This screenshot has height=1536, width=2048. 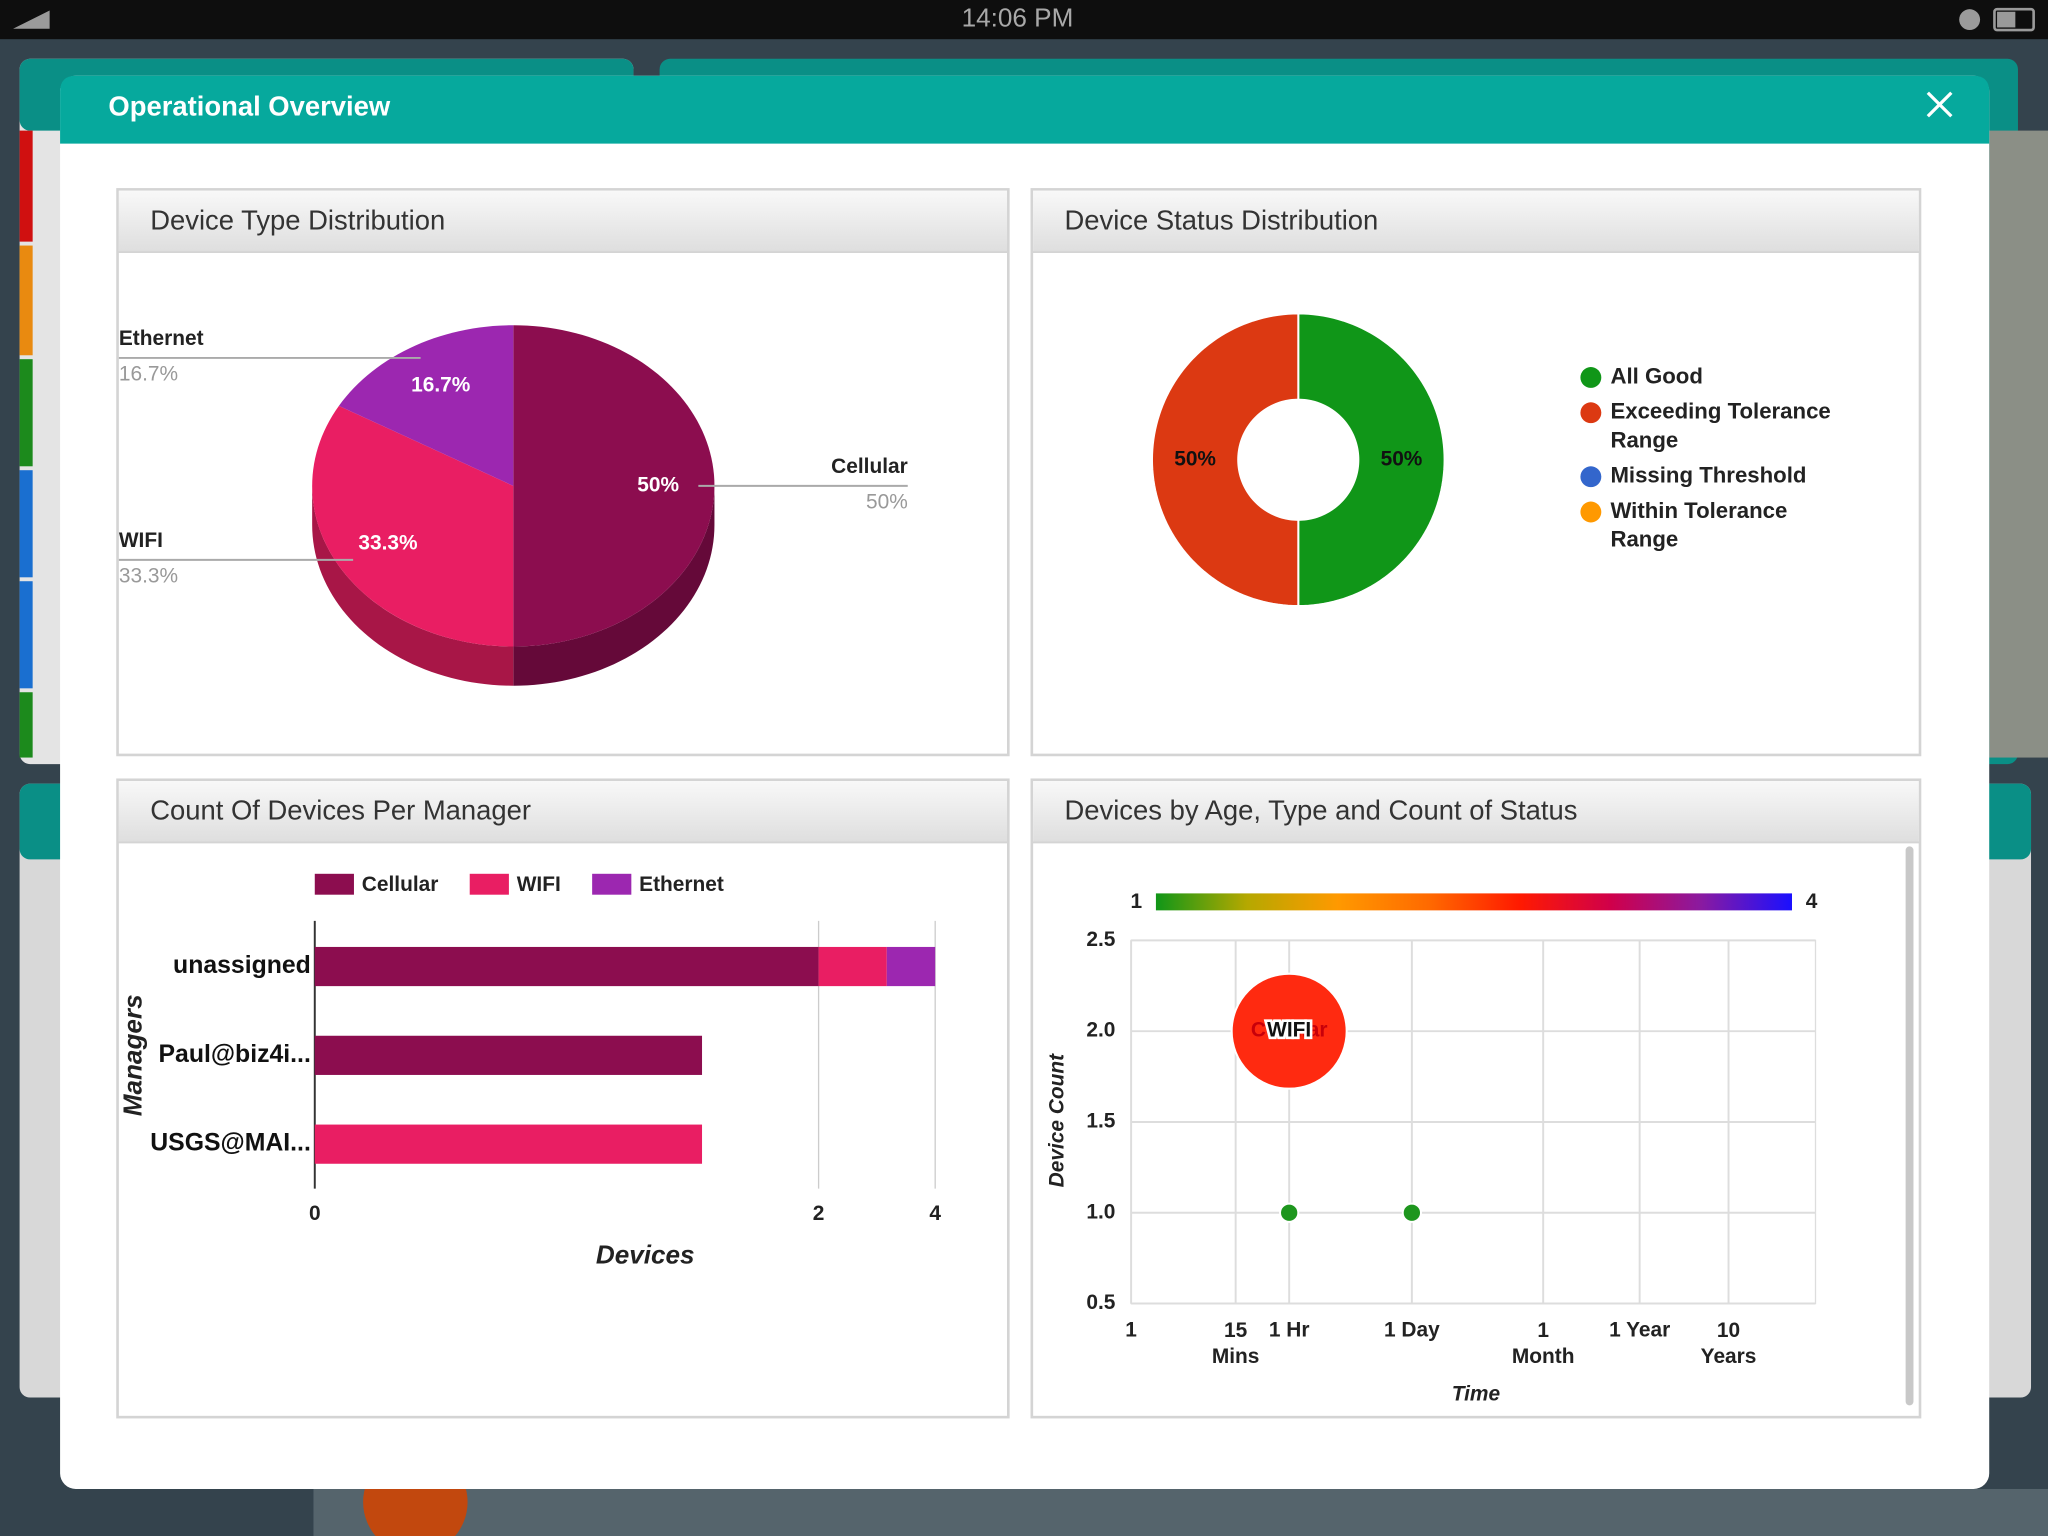 What do you see at coordinates (1639, 1329) in the screenshot?
I see `x-tick-label: 1 Year` at bounding box center [1639, 1329].